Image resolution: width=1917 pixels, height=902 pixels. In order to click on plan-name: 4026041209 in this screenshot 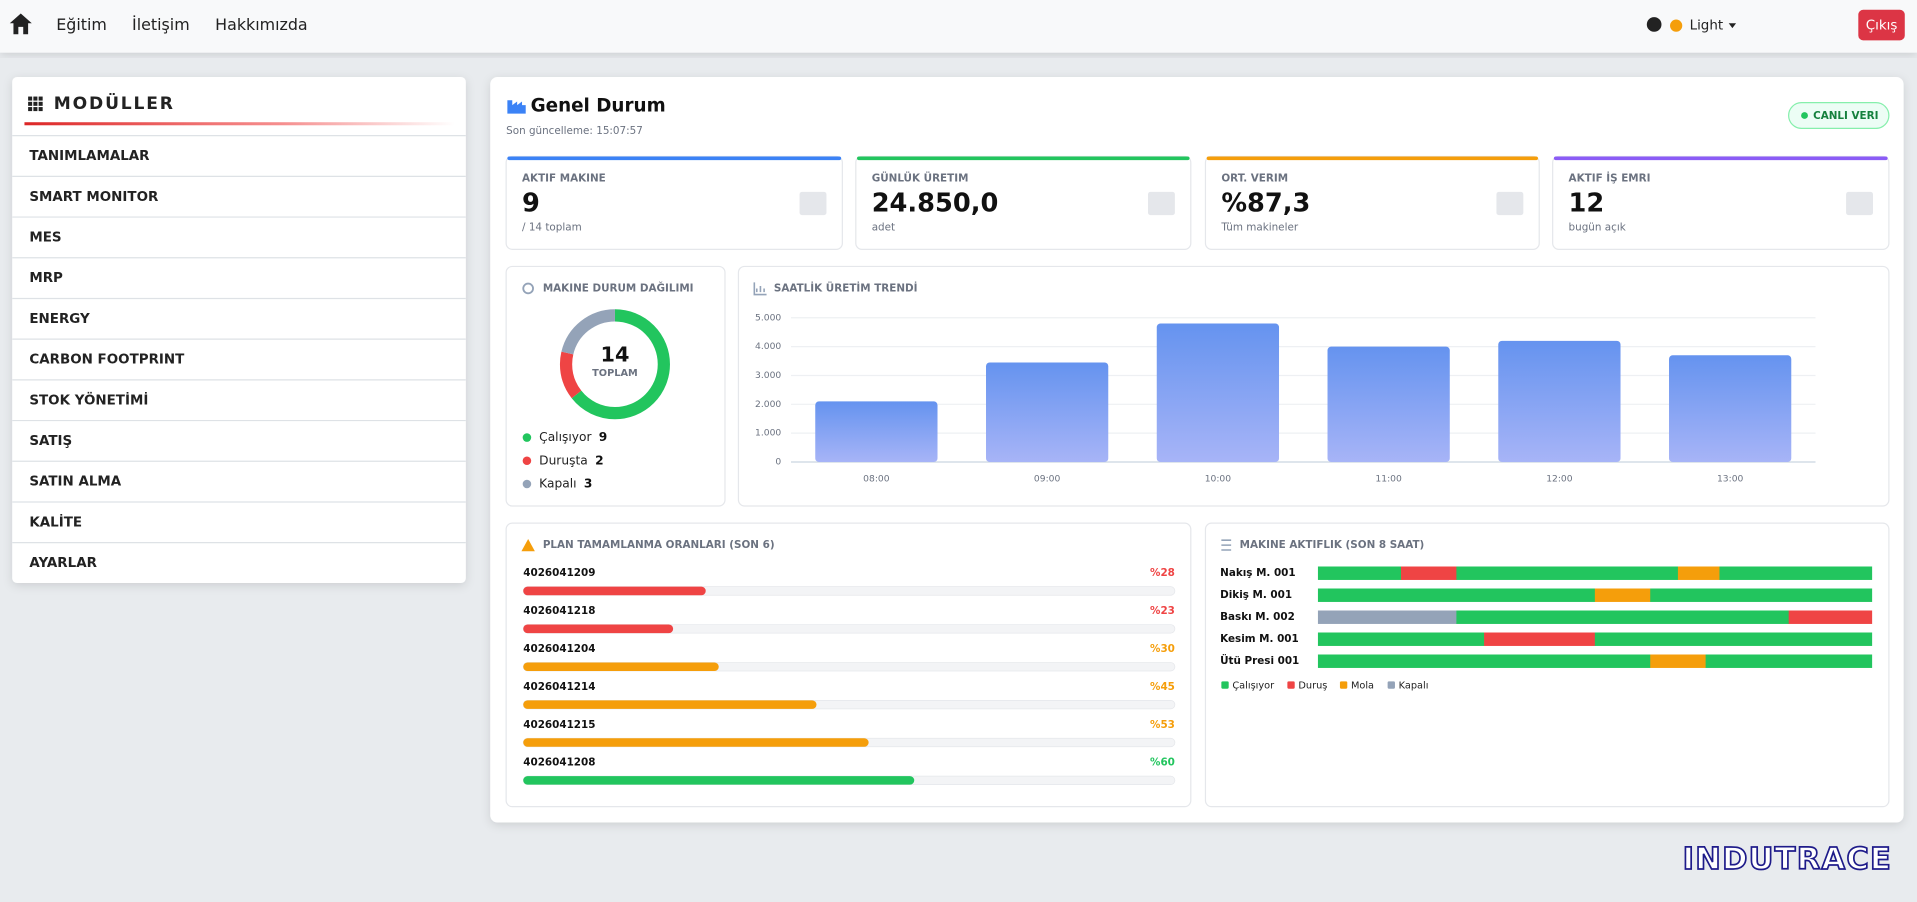, I will do `click(559, 573)`.